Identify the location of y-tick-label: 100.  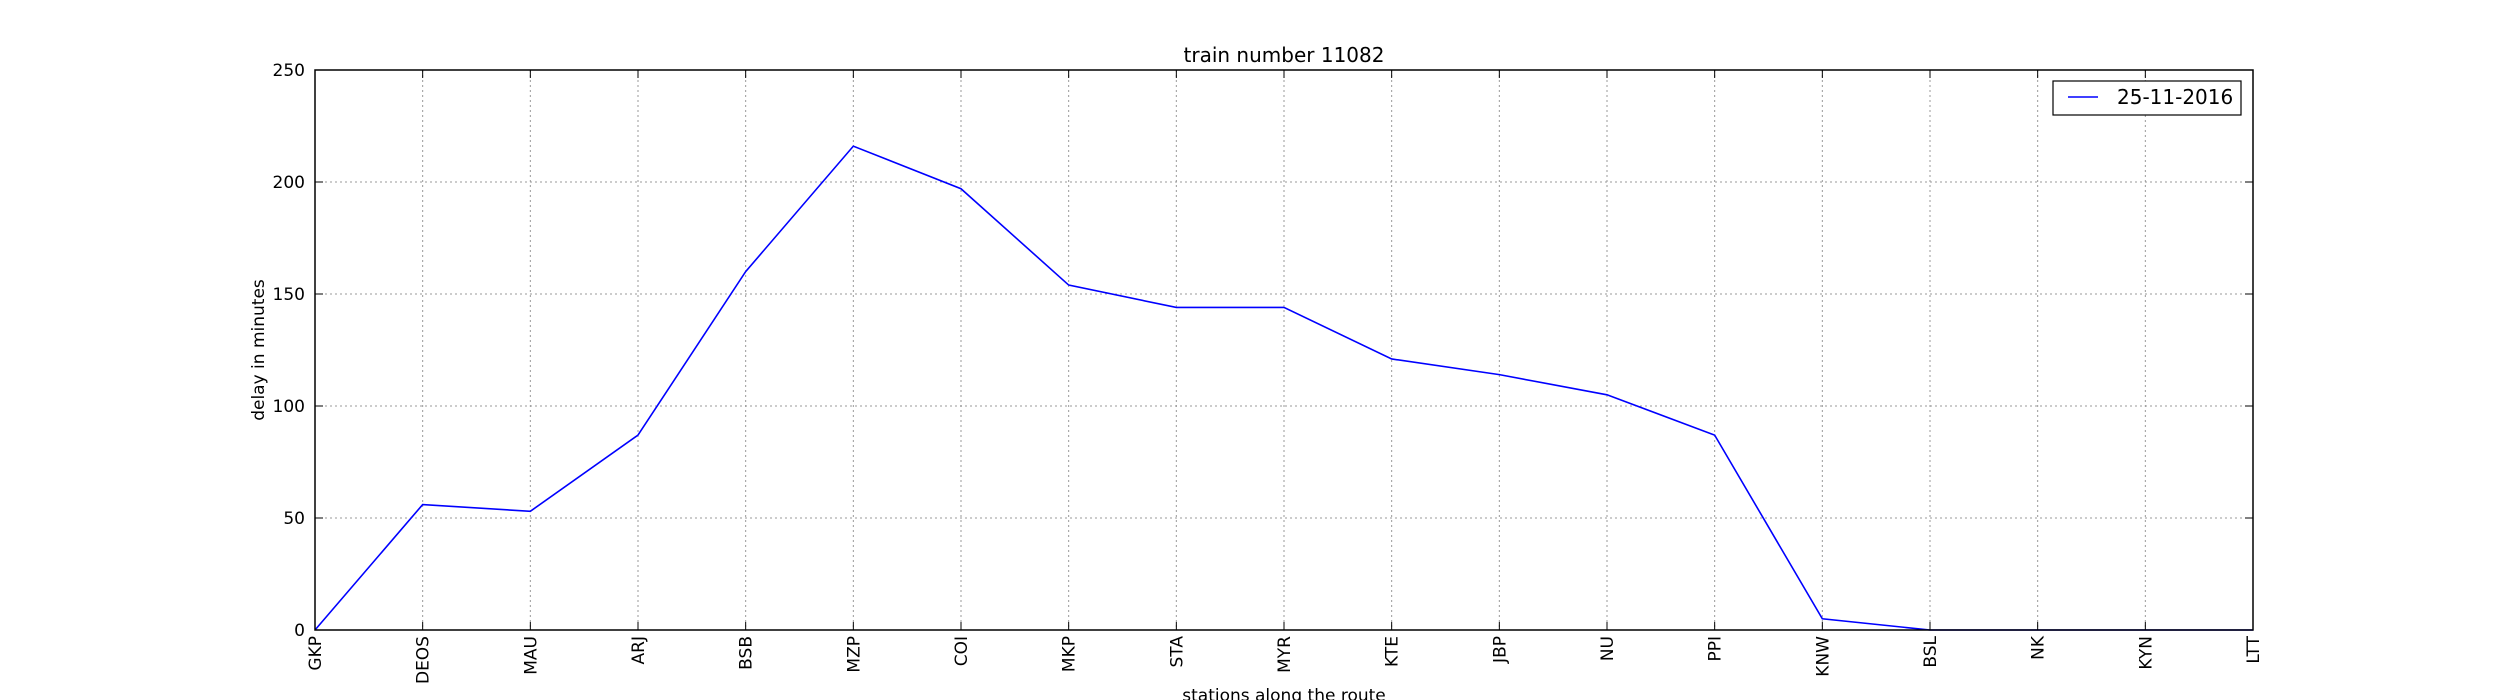
(289, 407).